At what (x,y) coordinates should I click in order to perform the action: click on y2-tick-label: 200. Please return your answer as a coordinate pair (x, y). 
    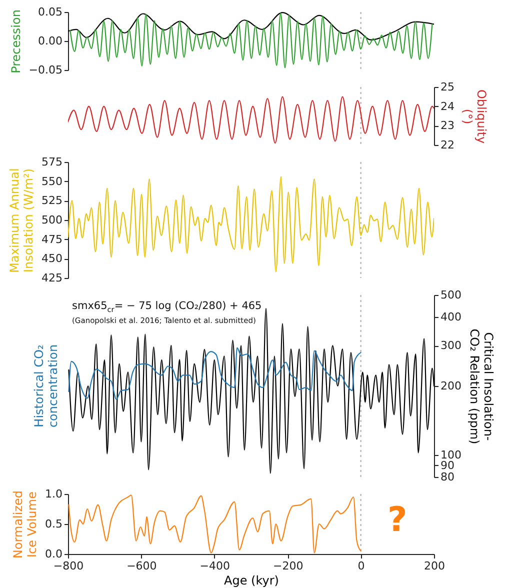
    Looking at the image, I should click on (451, 386).